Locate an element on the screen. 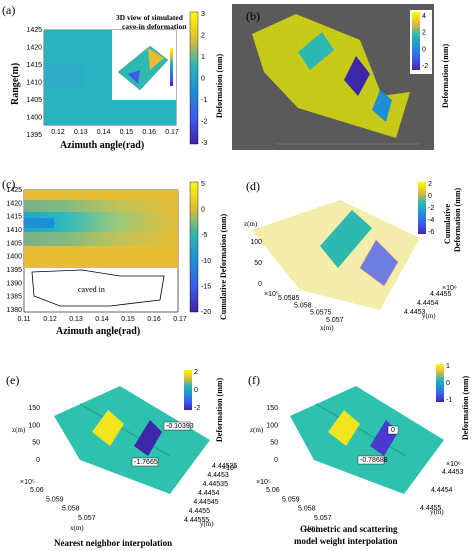 The image size is (474, 551). panel-d-ytick-label: 4.4454 is located at coordinates (428, 303).